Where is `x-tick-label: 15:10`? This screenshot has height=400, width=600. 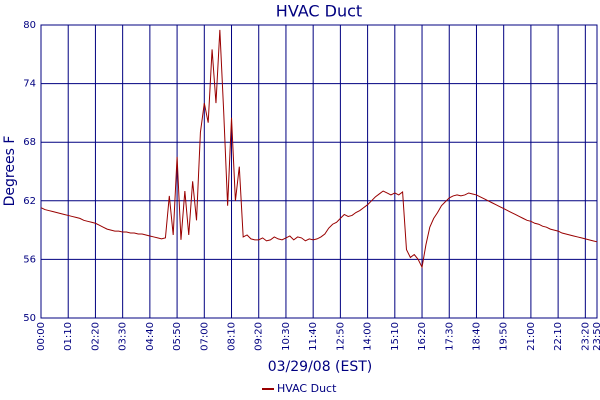
x-tick-label: 15:10 is located at coordinates (395, 336).